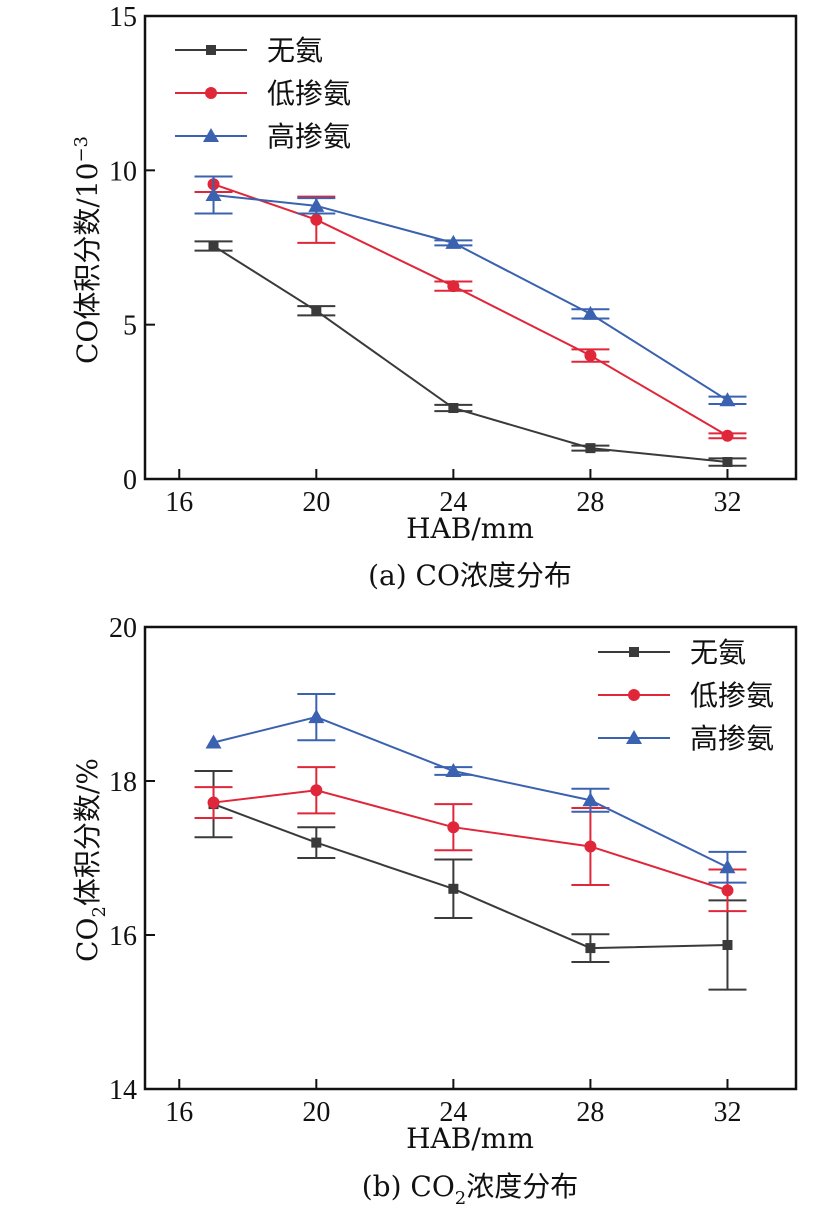 The image size is (827, 1219). I want to click on y-tick-label: 16, so click(123, 936).